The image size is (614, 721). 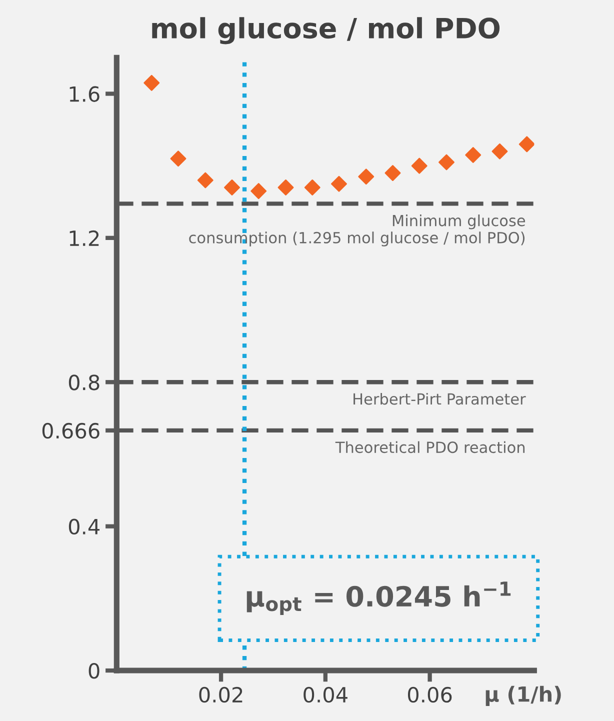 I want to click on chart-title: mol glucose / mol PDO, so click(x=326, y=30).